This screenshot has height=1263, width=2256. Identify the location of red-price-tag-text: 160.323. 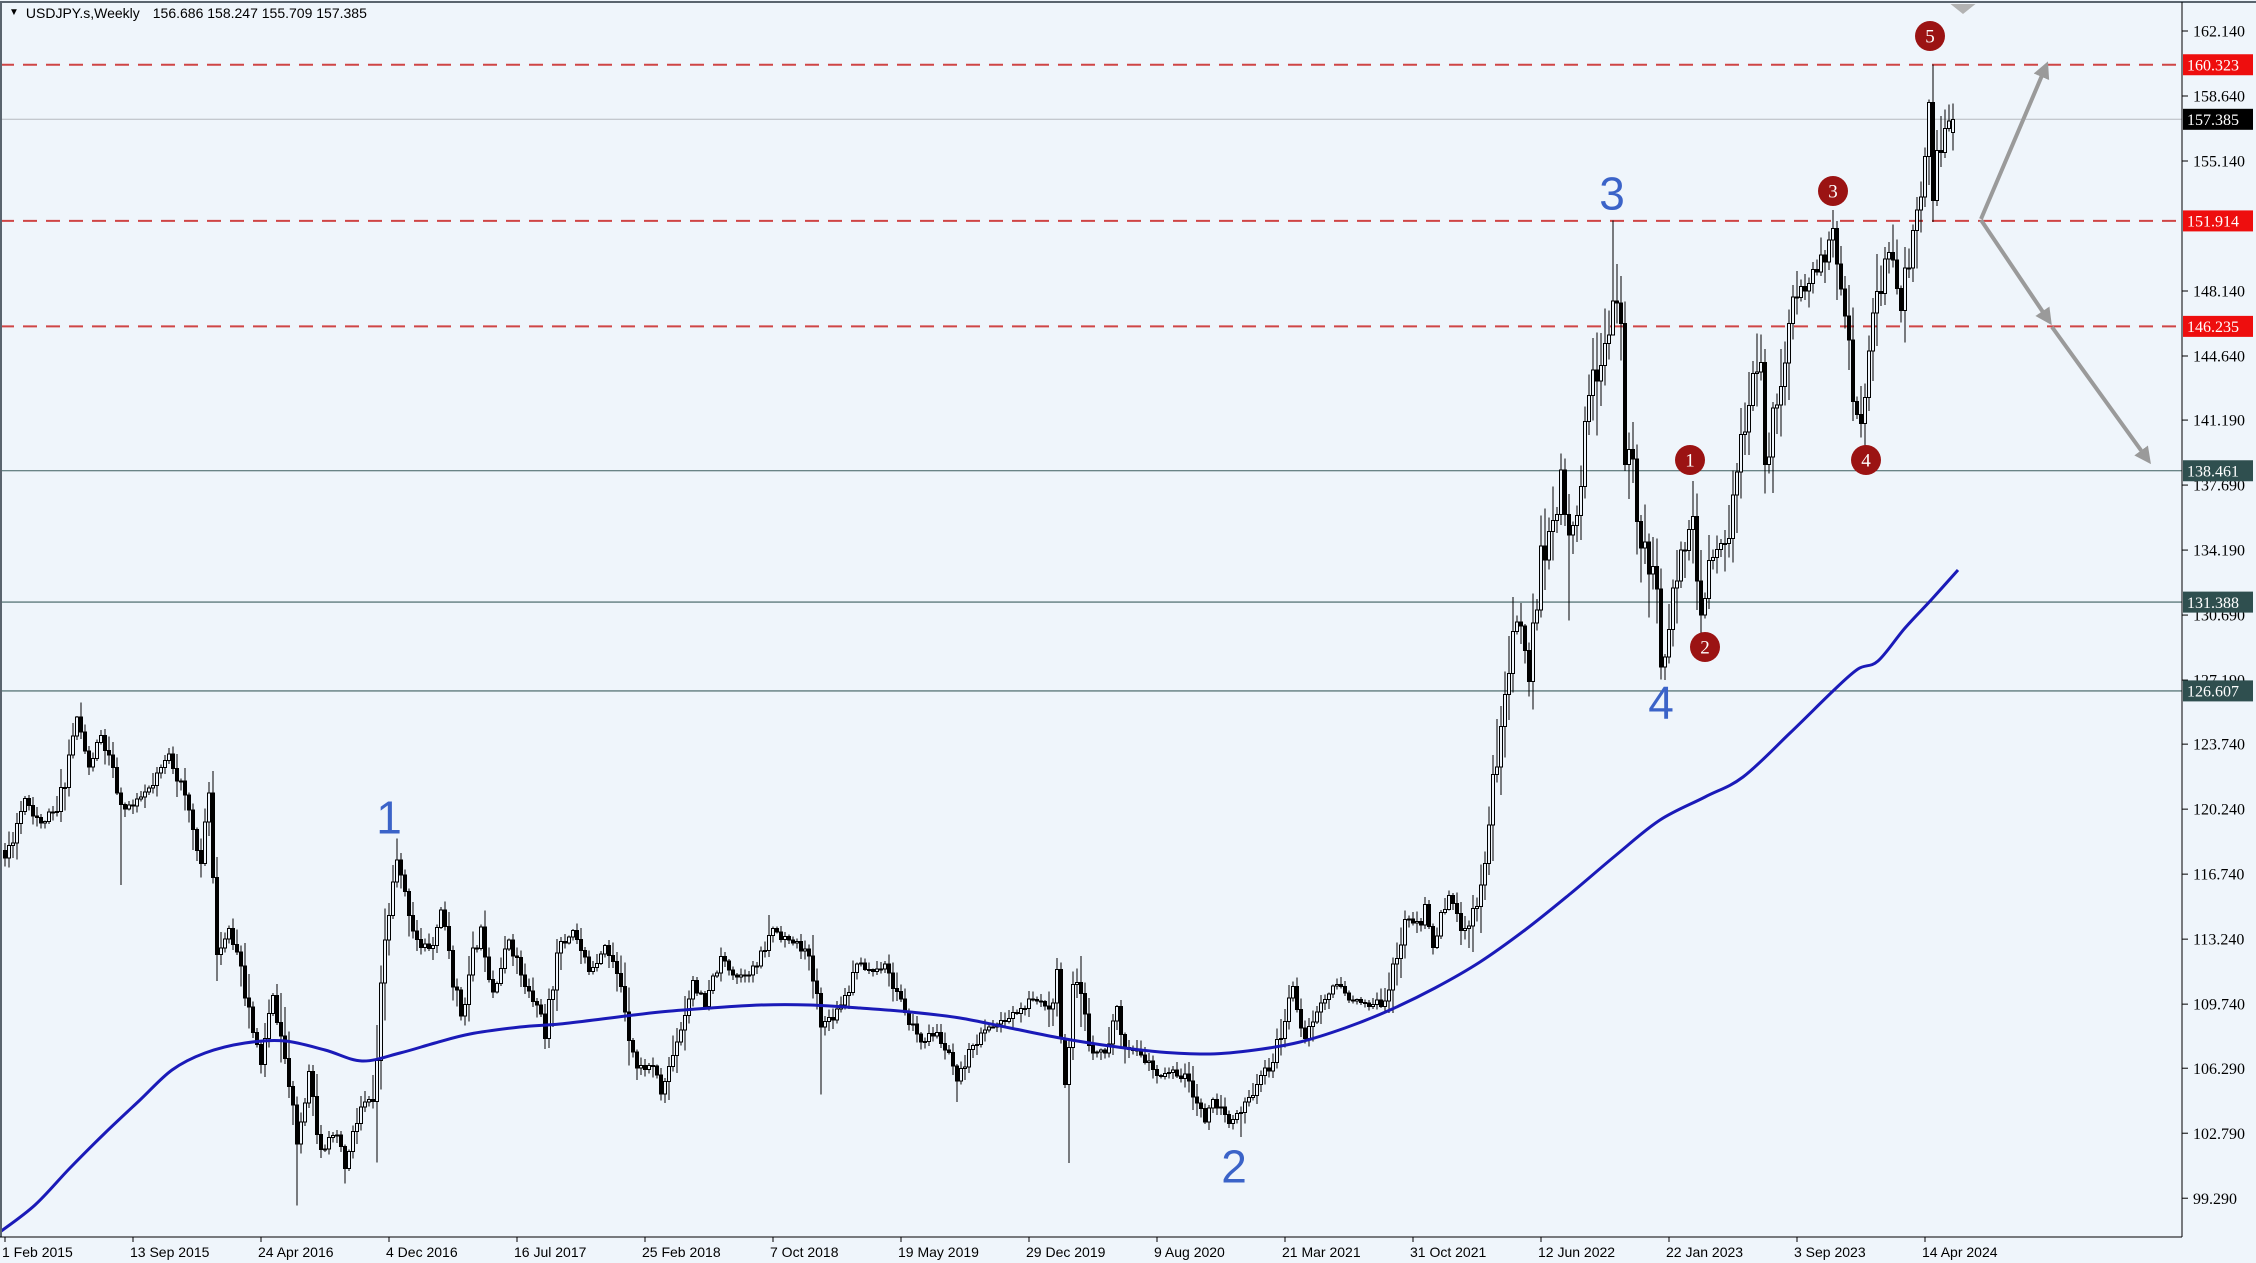
(2213, 66).